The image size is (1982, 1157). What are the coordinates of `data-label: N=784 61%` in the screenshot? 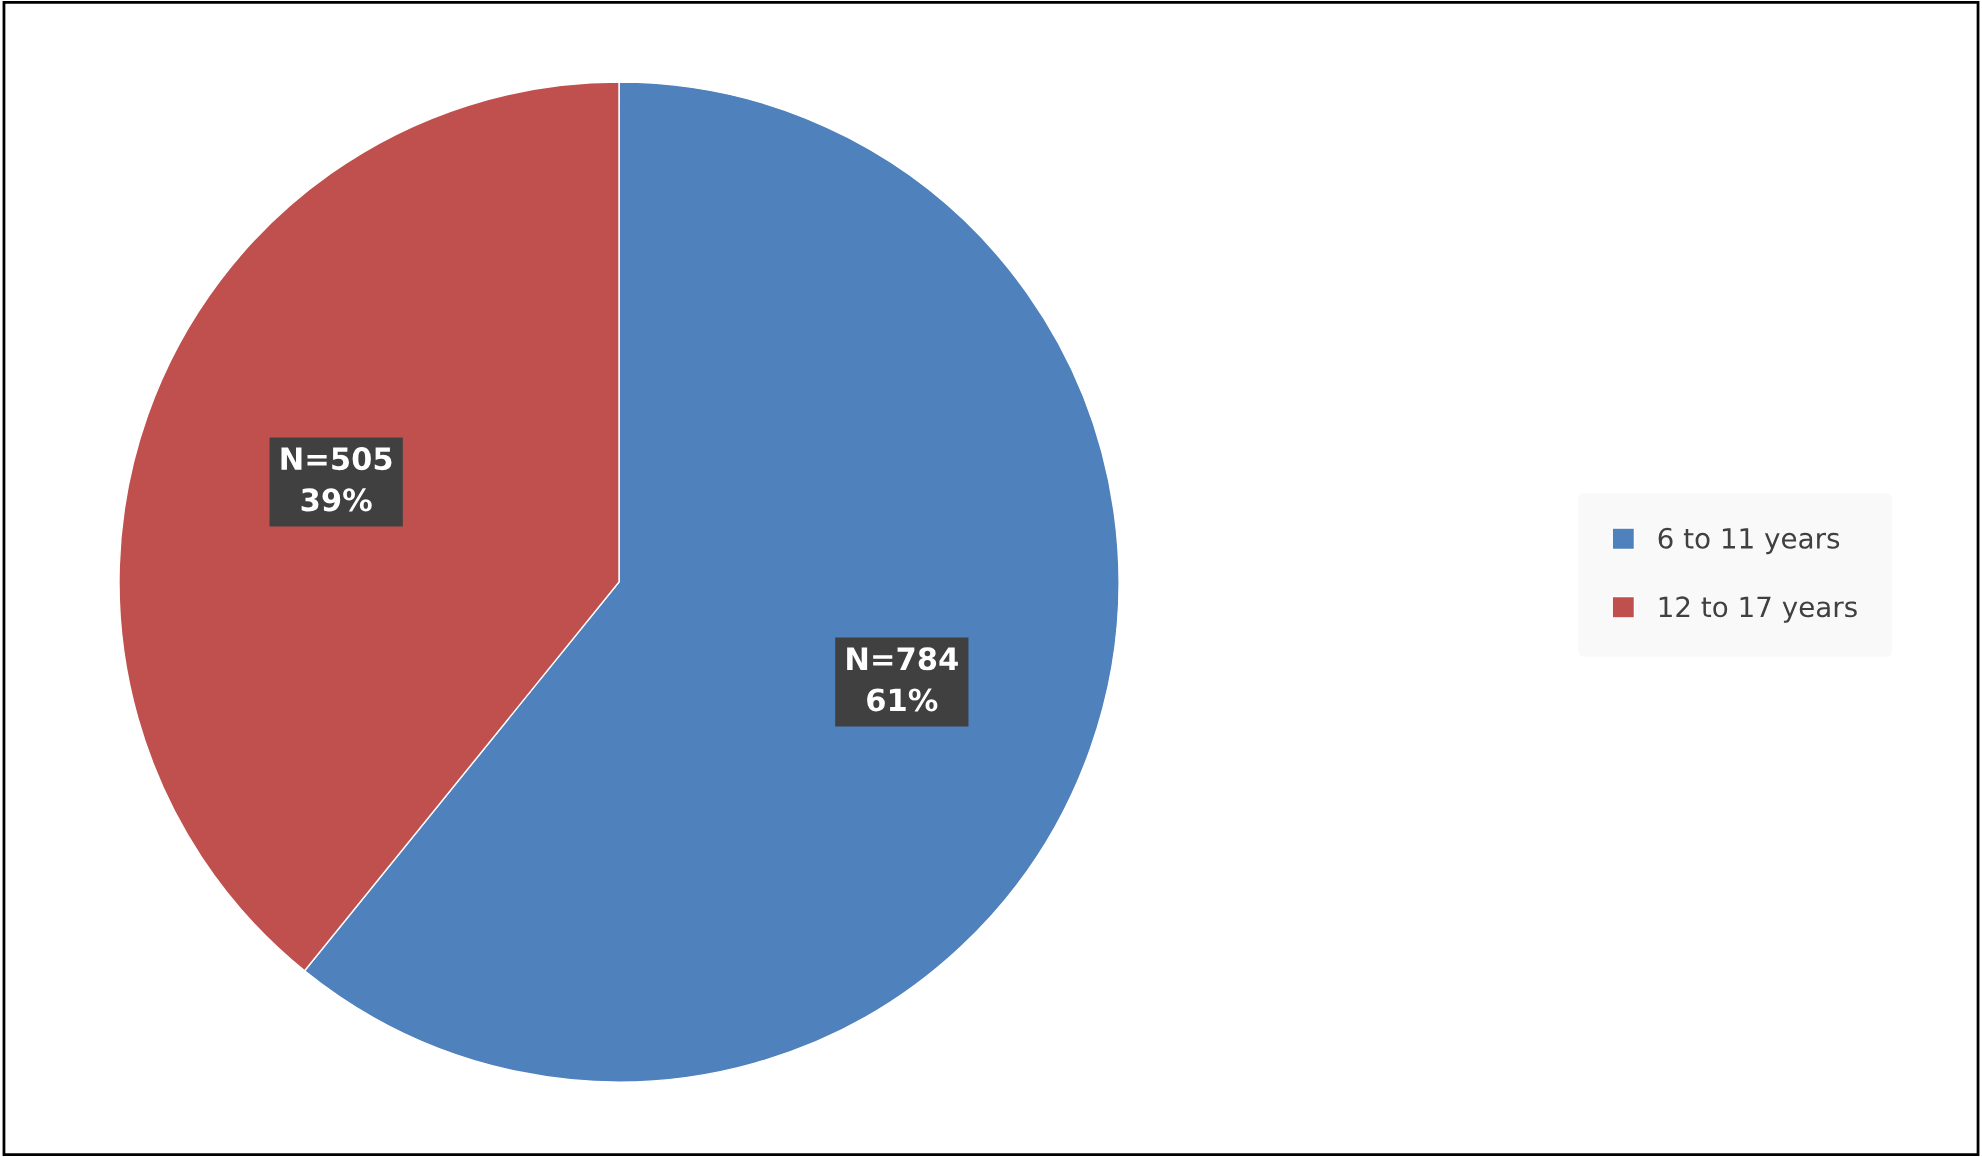 It's located at (902, 679).